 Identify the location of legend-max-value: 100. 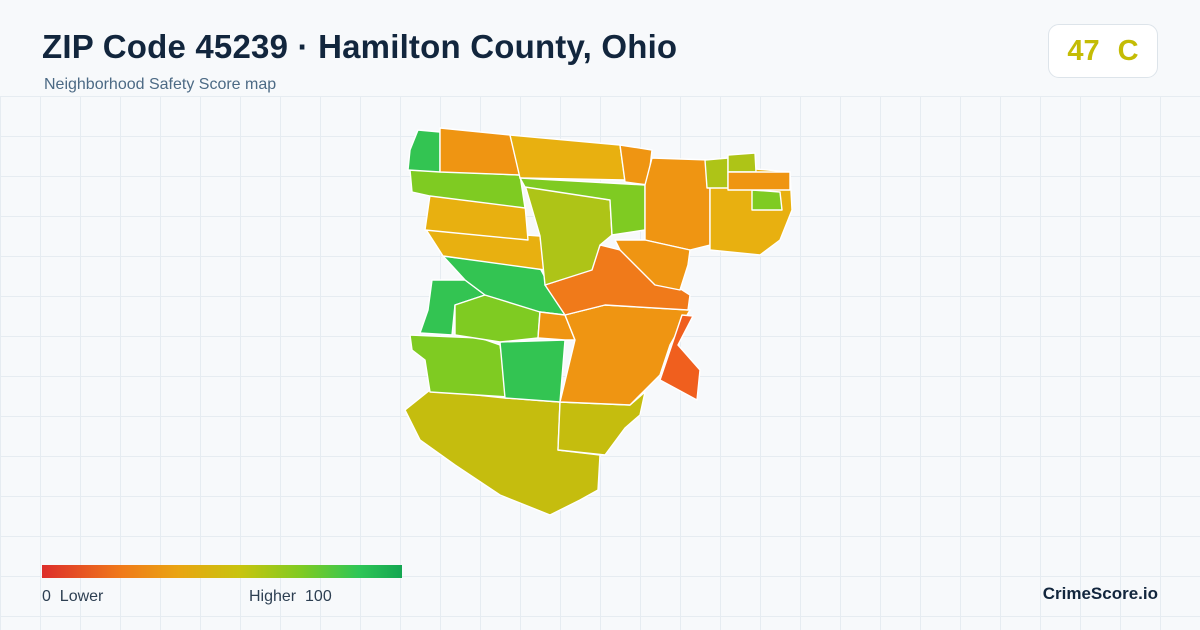
(318, 596).